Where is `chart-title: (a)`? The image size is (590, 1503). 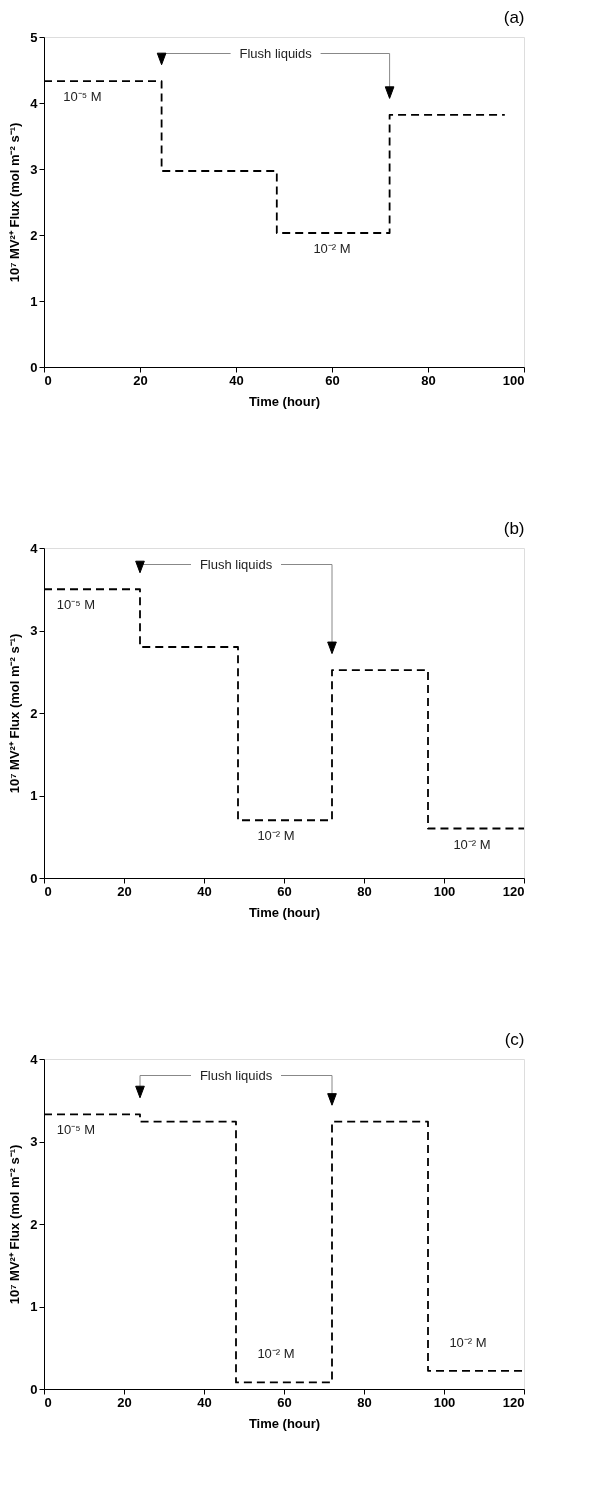
chart-title: (a) is located at coordinates (514, 17).